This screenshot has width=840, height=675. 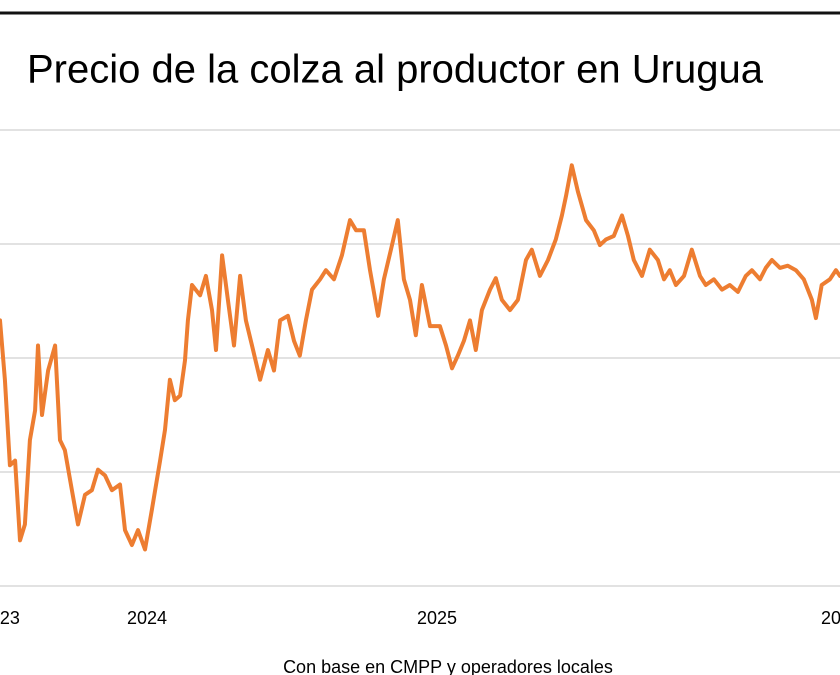 I want to click on chart-subtitle: Con base en CMPP y operadores locales, so click(x=448, y=666).